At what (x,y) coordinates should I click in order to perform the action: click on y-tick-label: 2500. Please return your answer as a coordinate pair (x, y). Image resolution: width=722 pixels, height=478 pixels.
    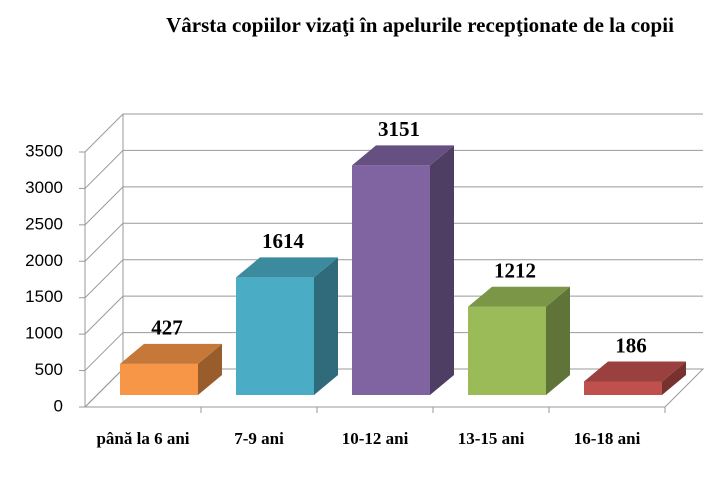
    Looking at the image, I should click on (44, 223).